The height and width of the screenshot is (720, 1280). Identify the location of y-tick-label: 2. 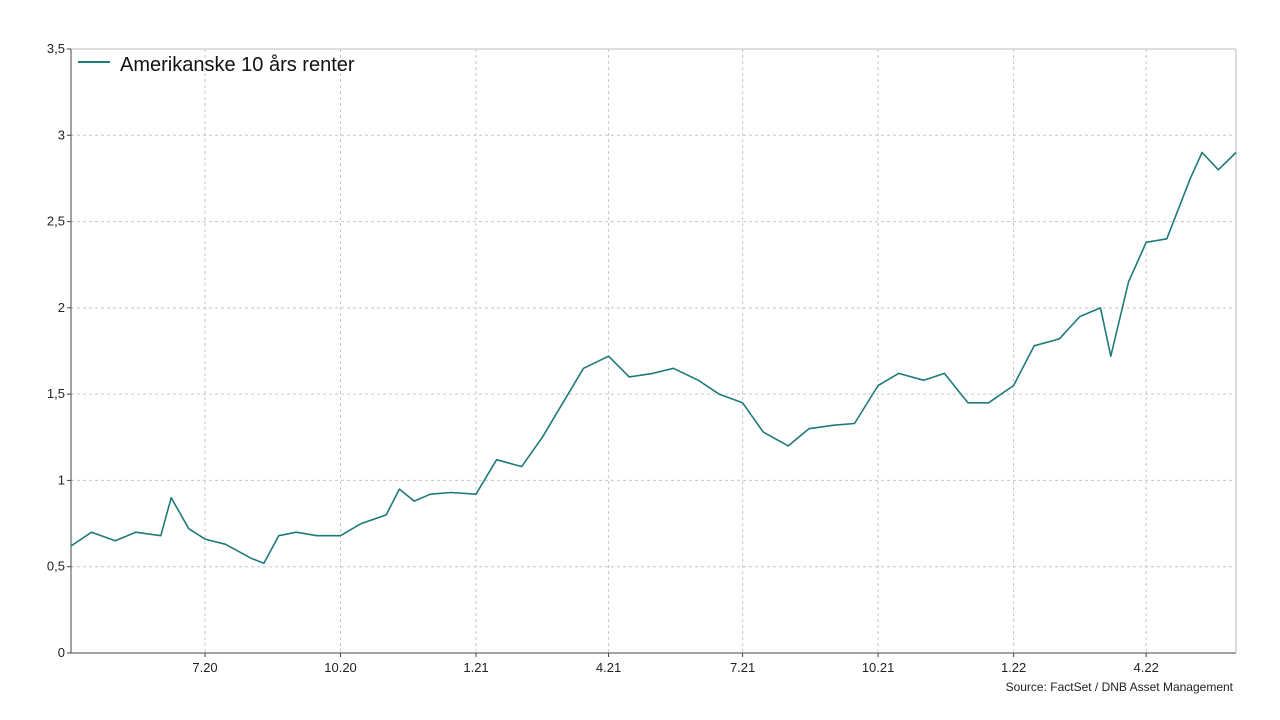
(61, 307).